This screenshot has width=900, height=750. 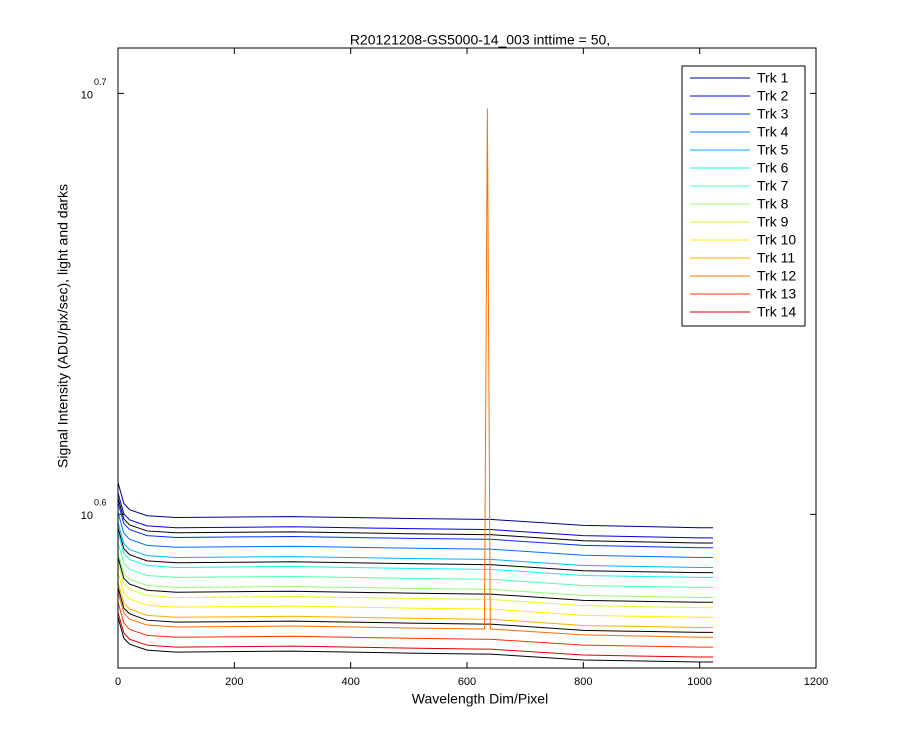 What do you see at coordinates (467, 682) in the screenshot?
I see `x-tick-label: 600` at bounding box center [467, 682].